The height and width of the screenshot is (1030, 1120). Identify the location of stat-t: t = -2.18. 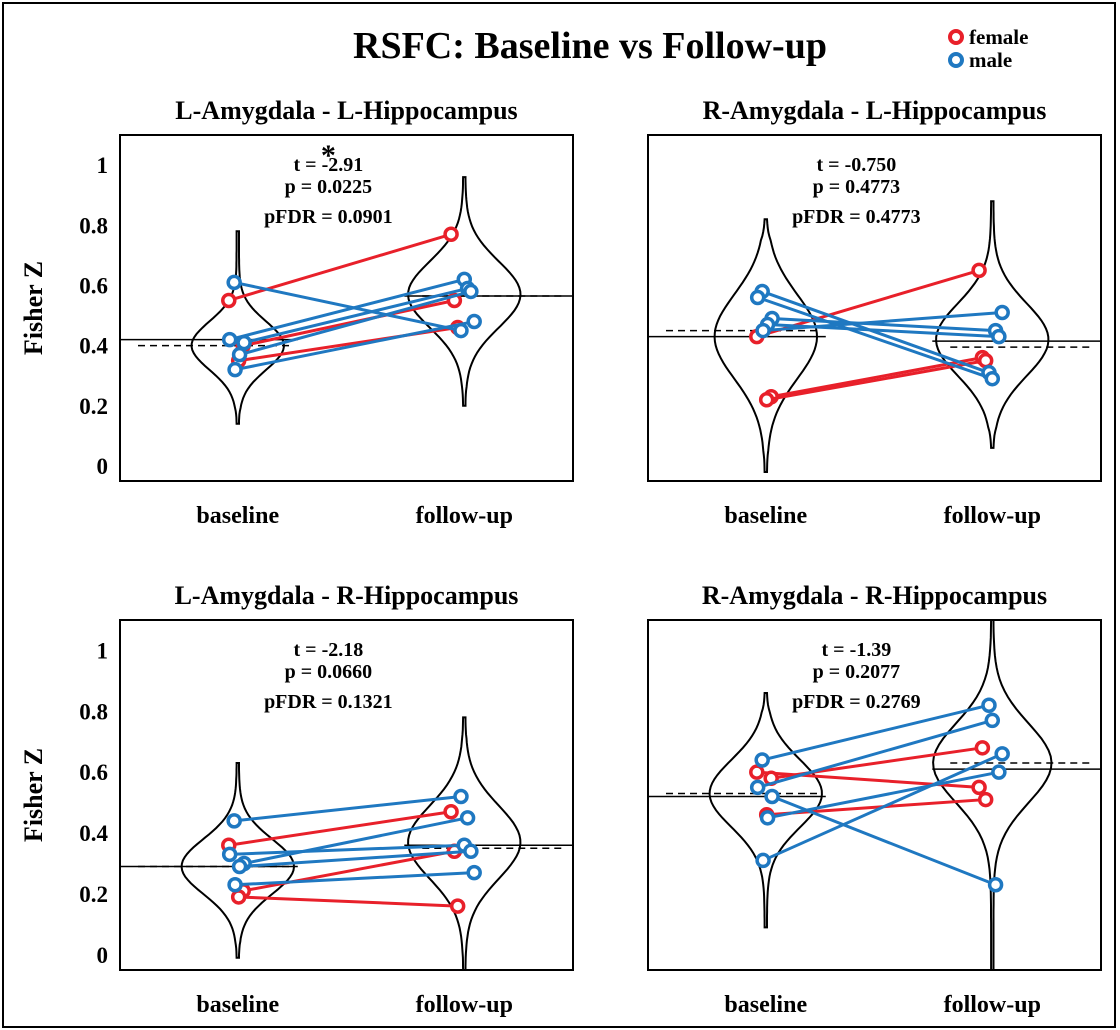
(329, 650).